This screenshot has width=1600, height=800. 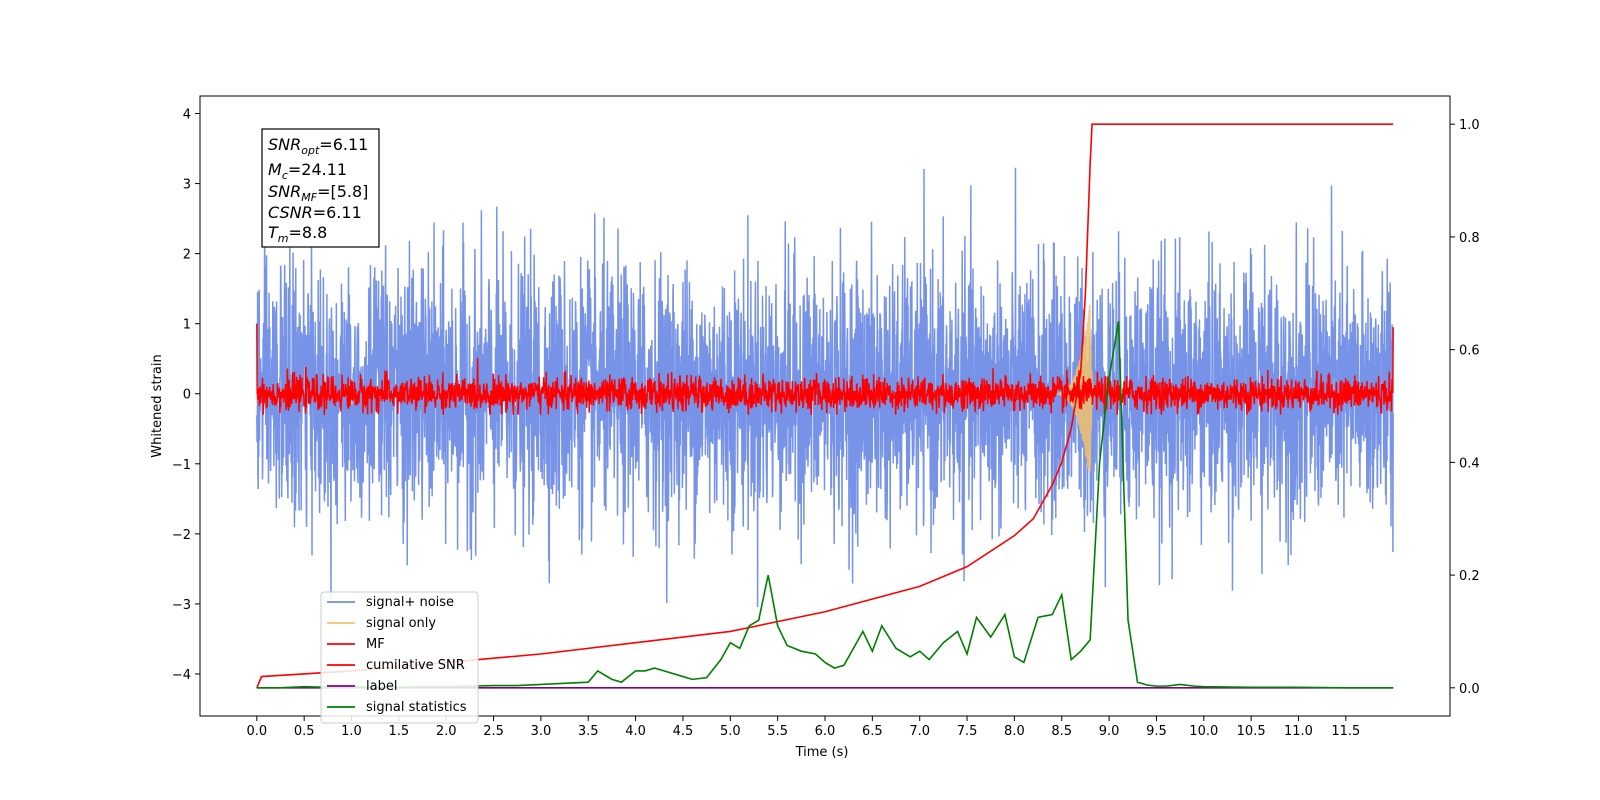 I want to click on y-tick-label: −3, so click(x=181, y=605).